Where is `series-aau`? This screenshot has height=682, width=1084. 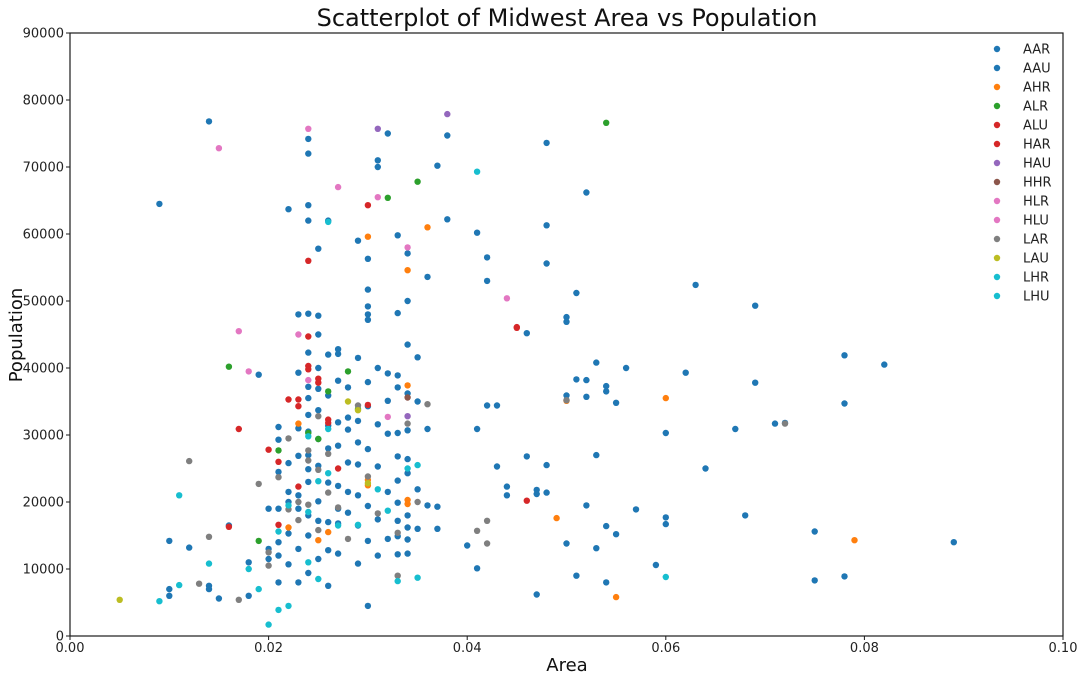
series-aau is located at coordinates (303, 448).